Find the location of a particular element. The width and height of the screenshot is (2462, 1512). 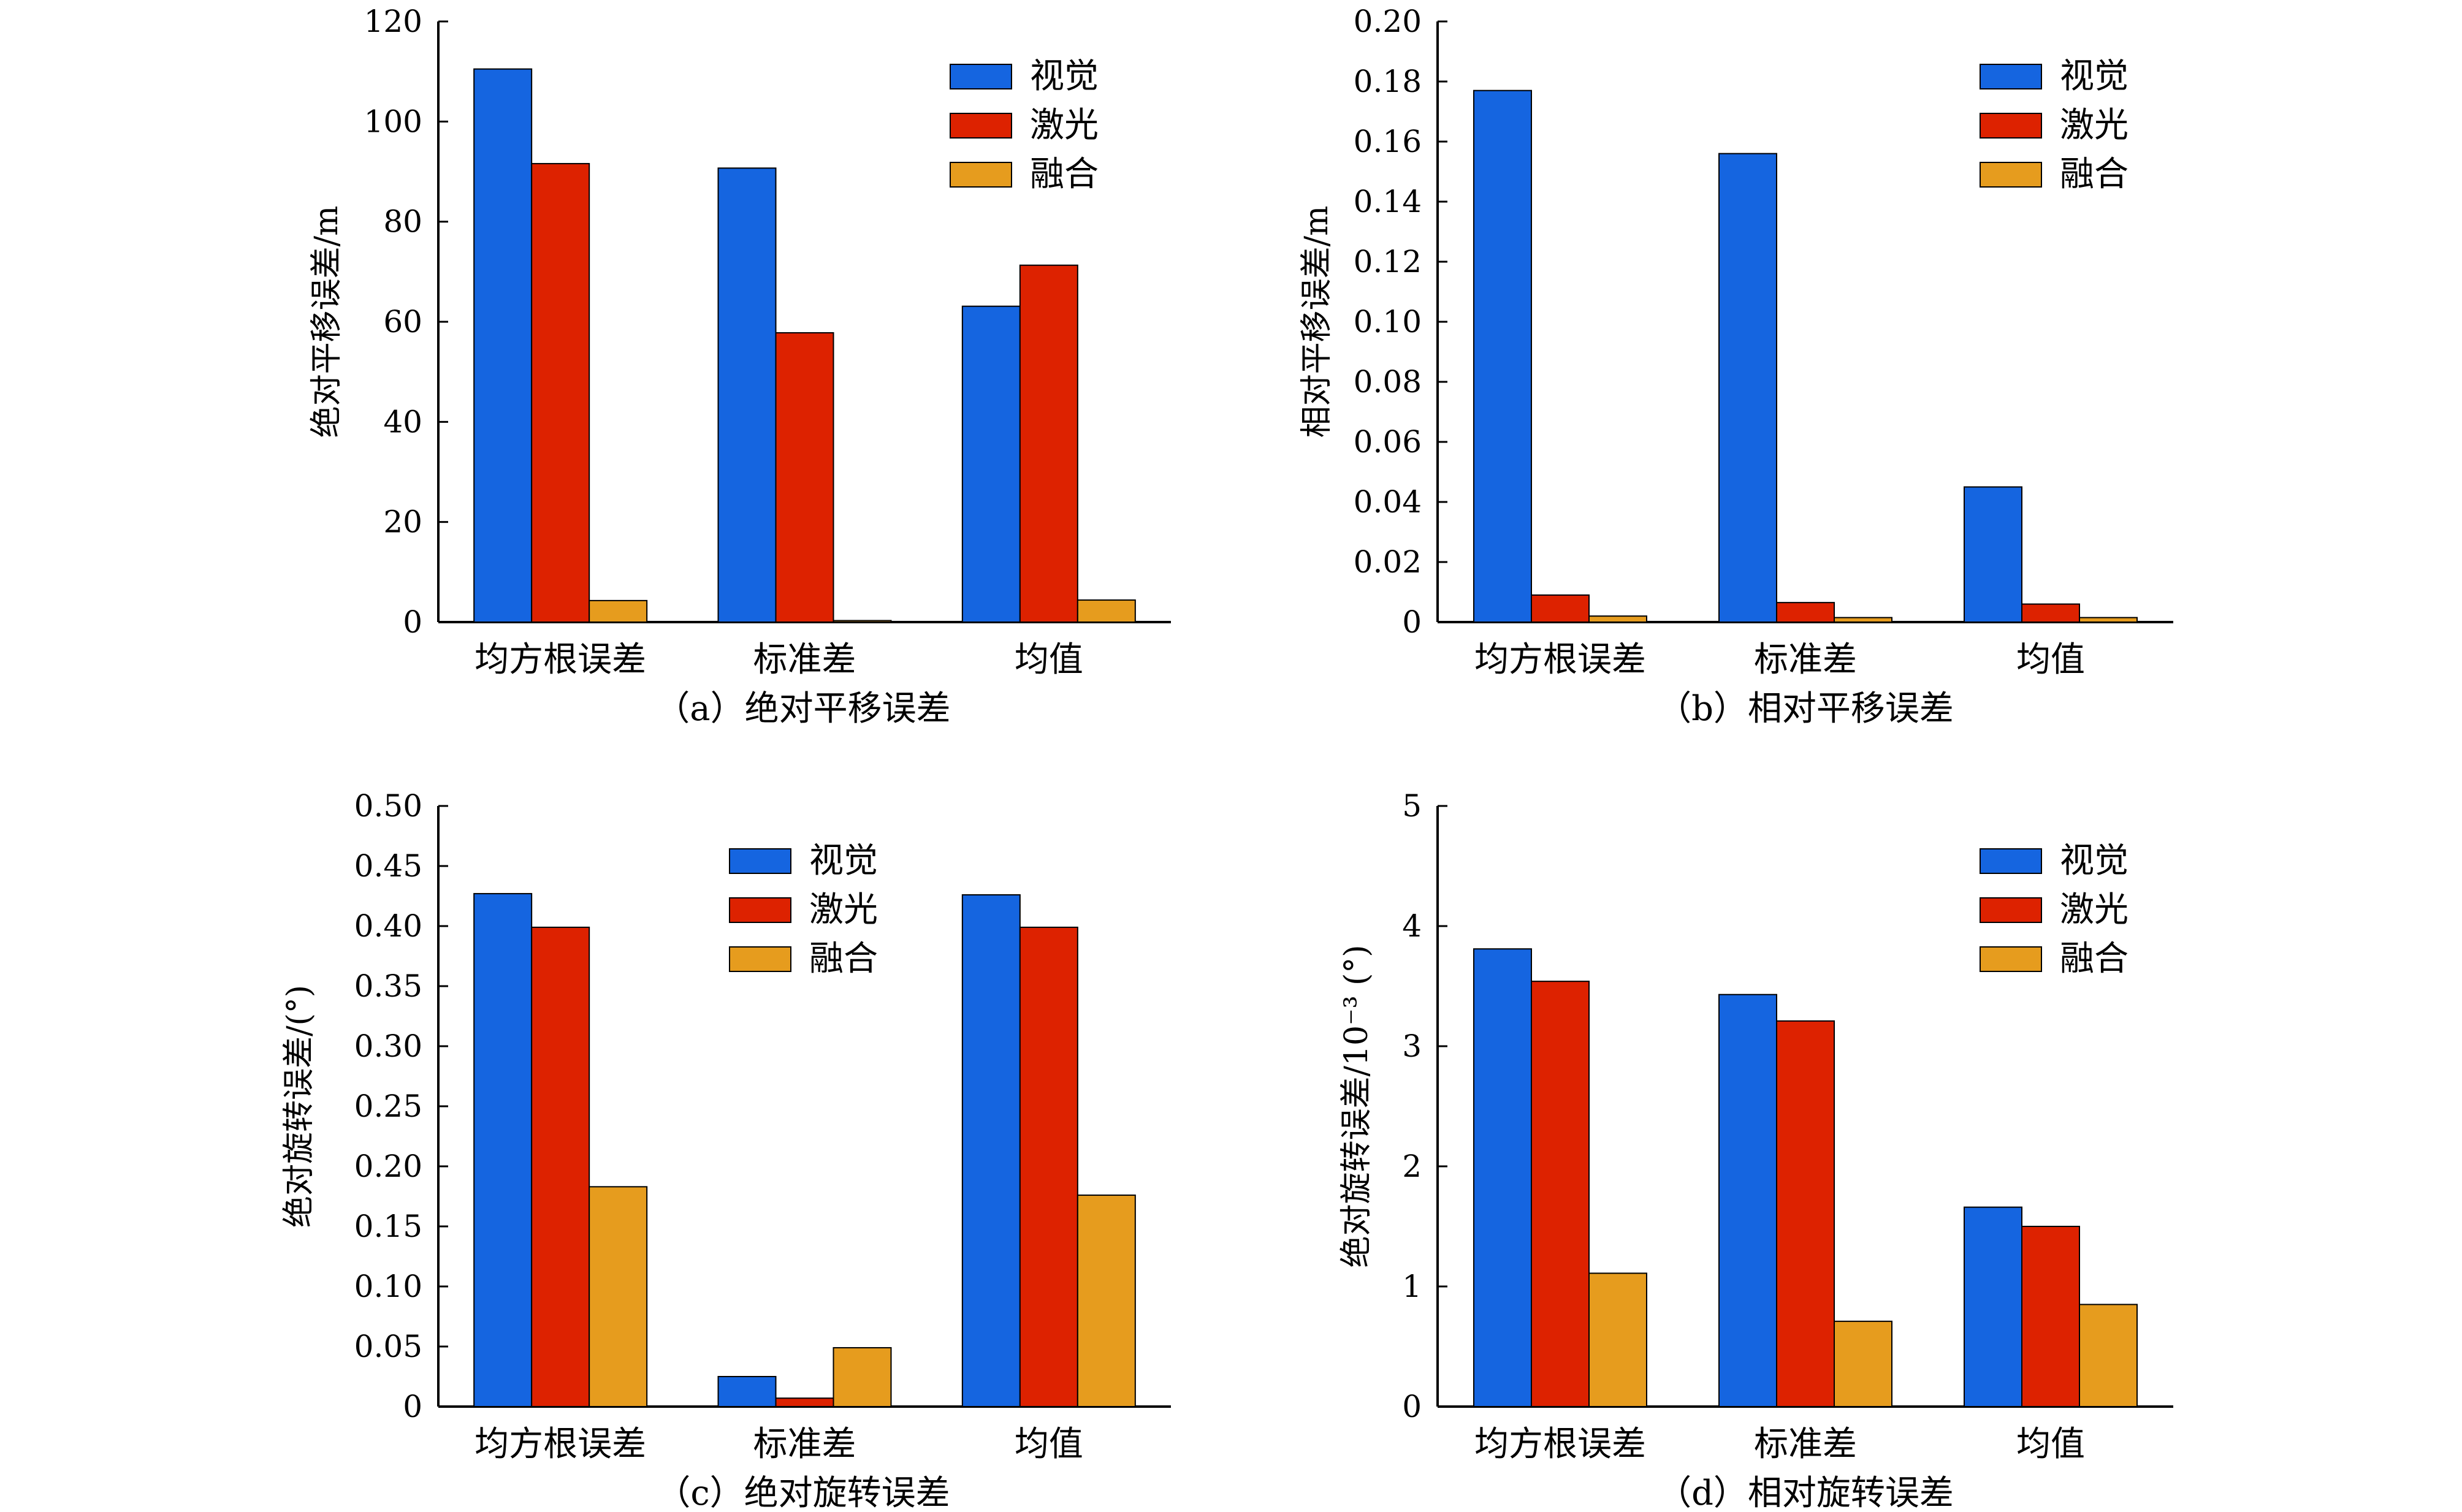

y-tick-label: 4 is located at coordinates (1412, 926).